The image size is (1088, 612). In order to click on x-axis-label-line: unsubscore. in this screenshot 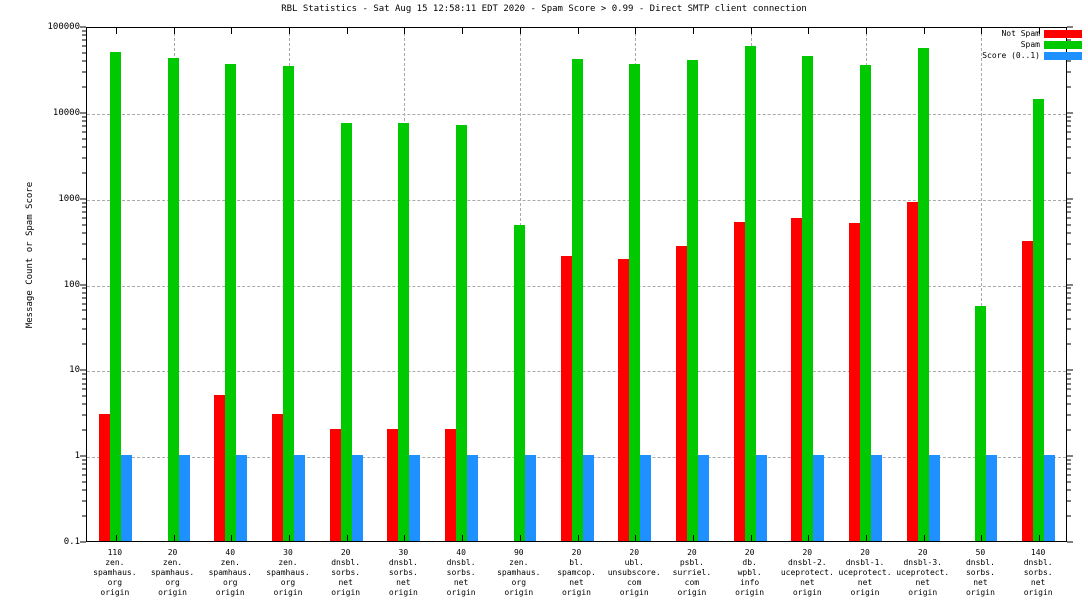, I will do `click(634, 572)`.